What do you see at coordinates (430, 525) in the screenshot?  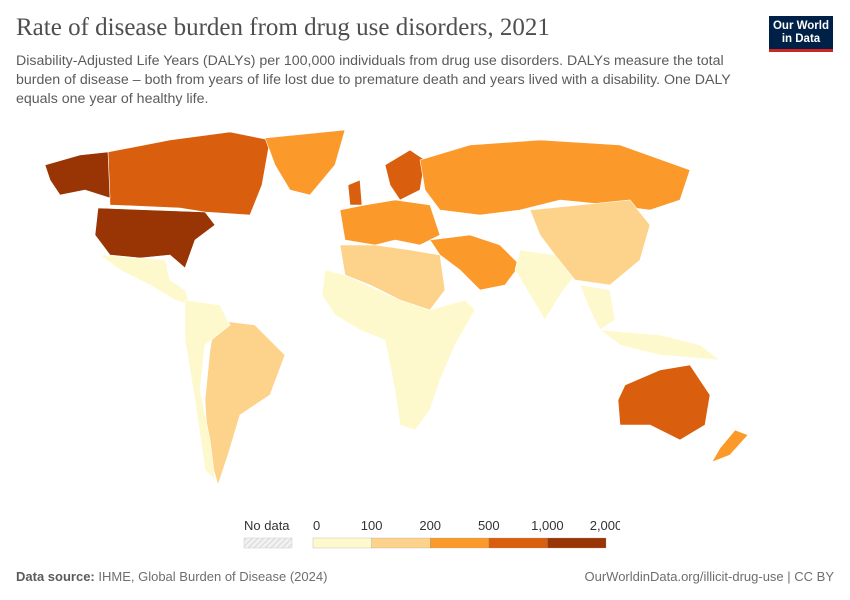 I see `legend-tick-label: 200` at bounding box center [430, 525].